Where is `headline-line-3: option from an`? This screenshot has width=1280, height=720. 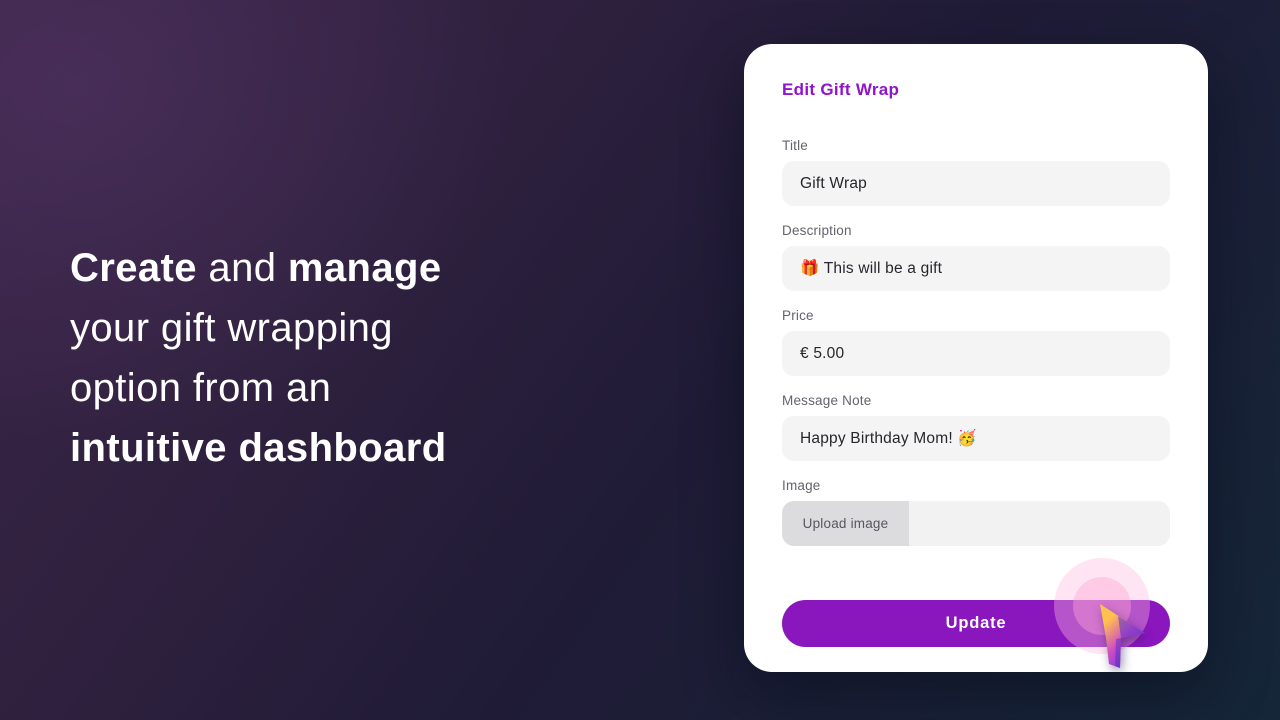 headline-line-3: option from an is located at coordinates (201, 388).